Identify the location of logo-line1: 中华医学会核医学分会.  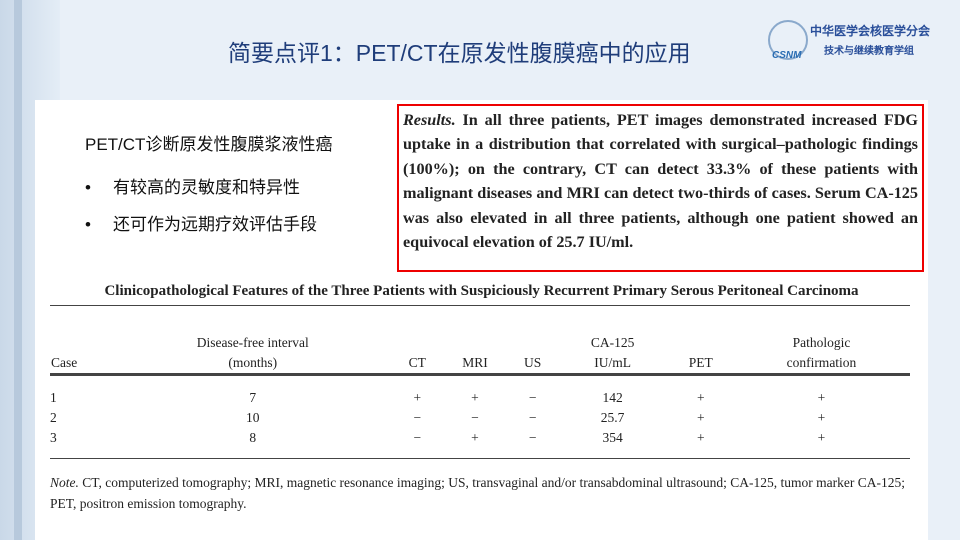
(870, 31).